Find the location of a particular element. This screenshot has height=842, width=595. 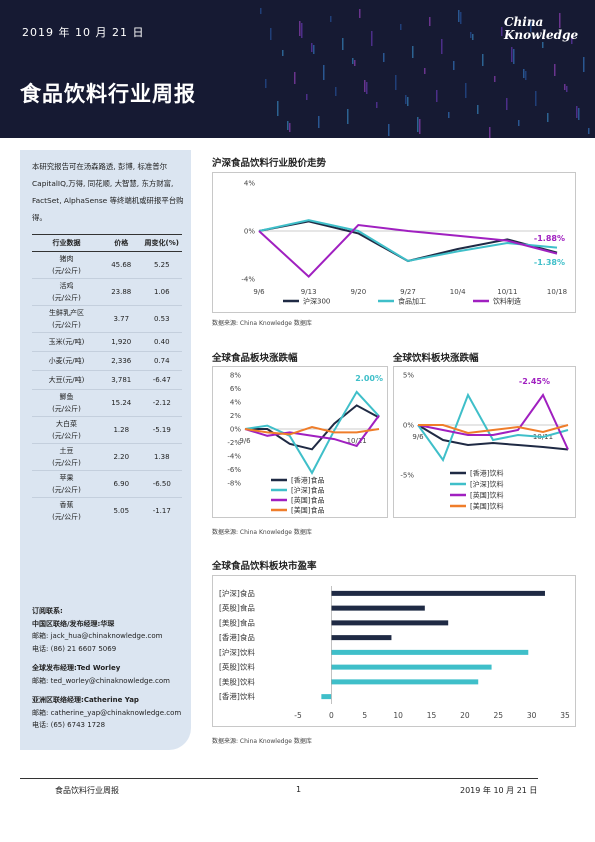

row-price: 2,336 is located at coordinates (121, 361).